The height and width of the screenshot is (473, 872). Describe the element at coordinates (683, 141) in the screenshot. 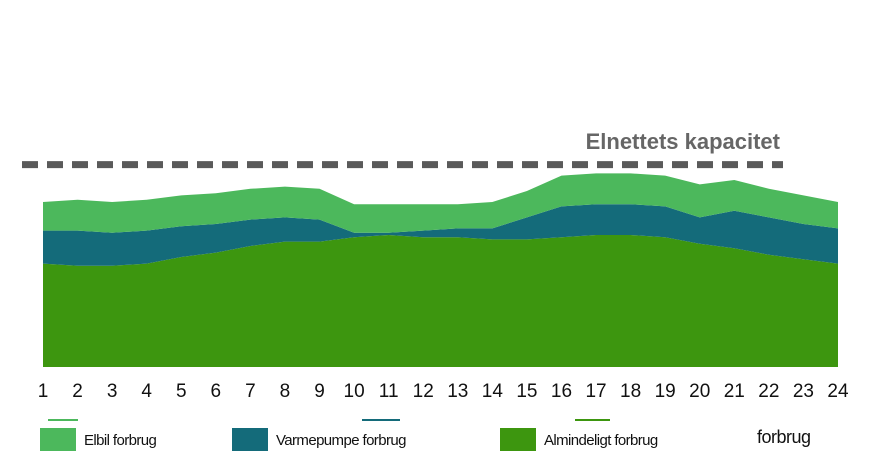

I see `capacity-label: Elnettets kapacitet` at that location.